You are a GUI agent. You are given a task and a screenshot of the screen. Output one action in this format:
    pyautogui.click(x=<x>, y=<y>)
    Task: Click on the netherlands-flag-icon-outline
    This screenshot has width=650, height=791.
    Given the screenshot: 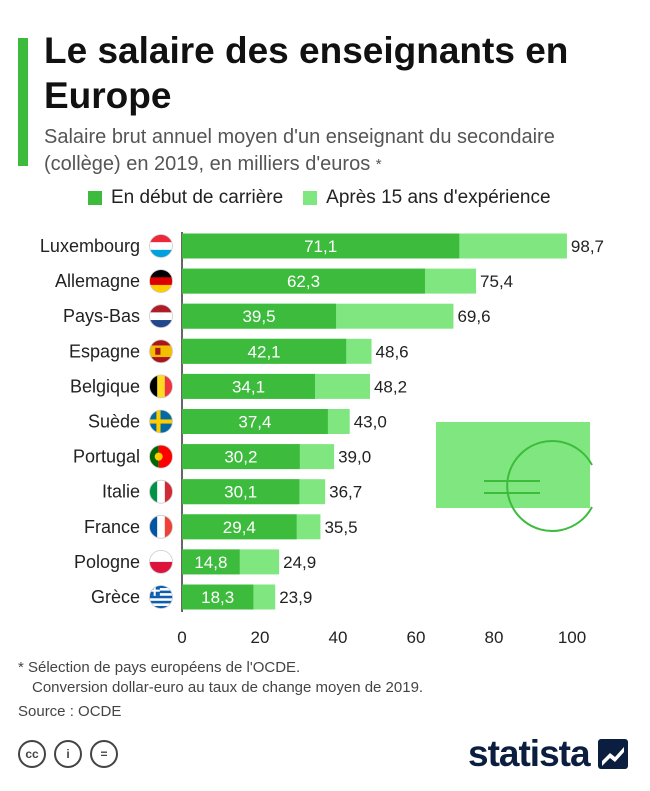 What is the action you would take?
    pyautogui.click(x=161, y=316)
    